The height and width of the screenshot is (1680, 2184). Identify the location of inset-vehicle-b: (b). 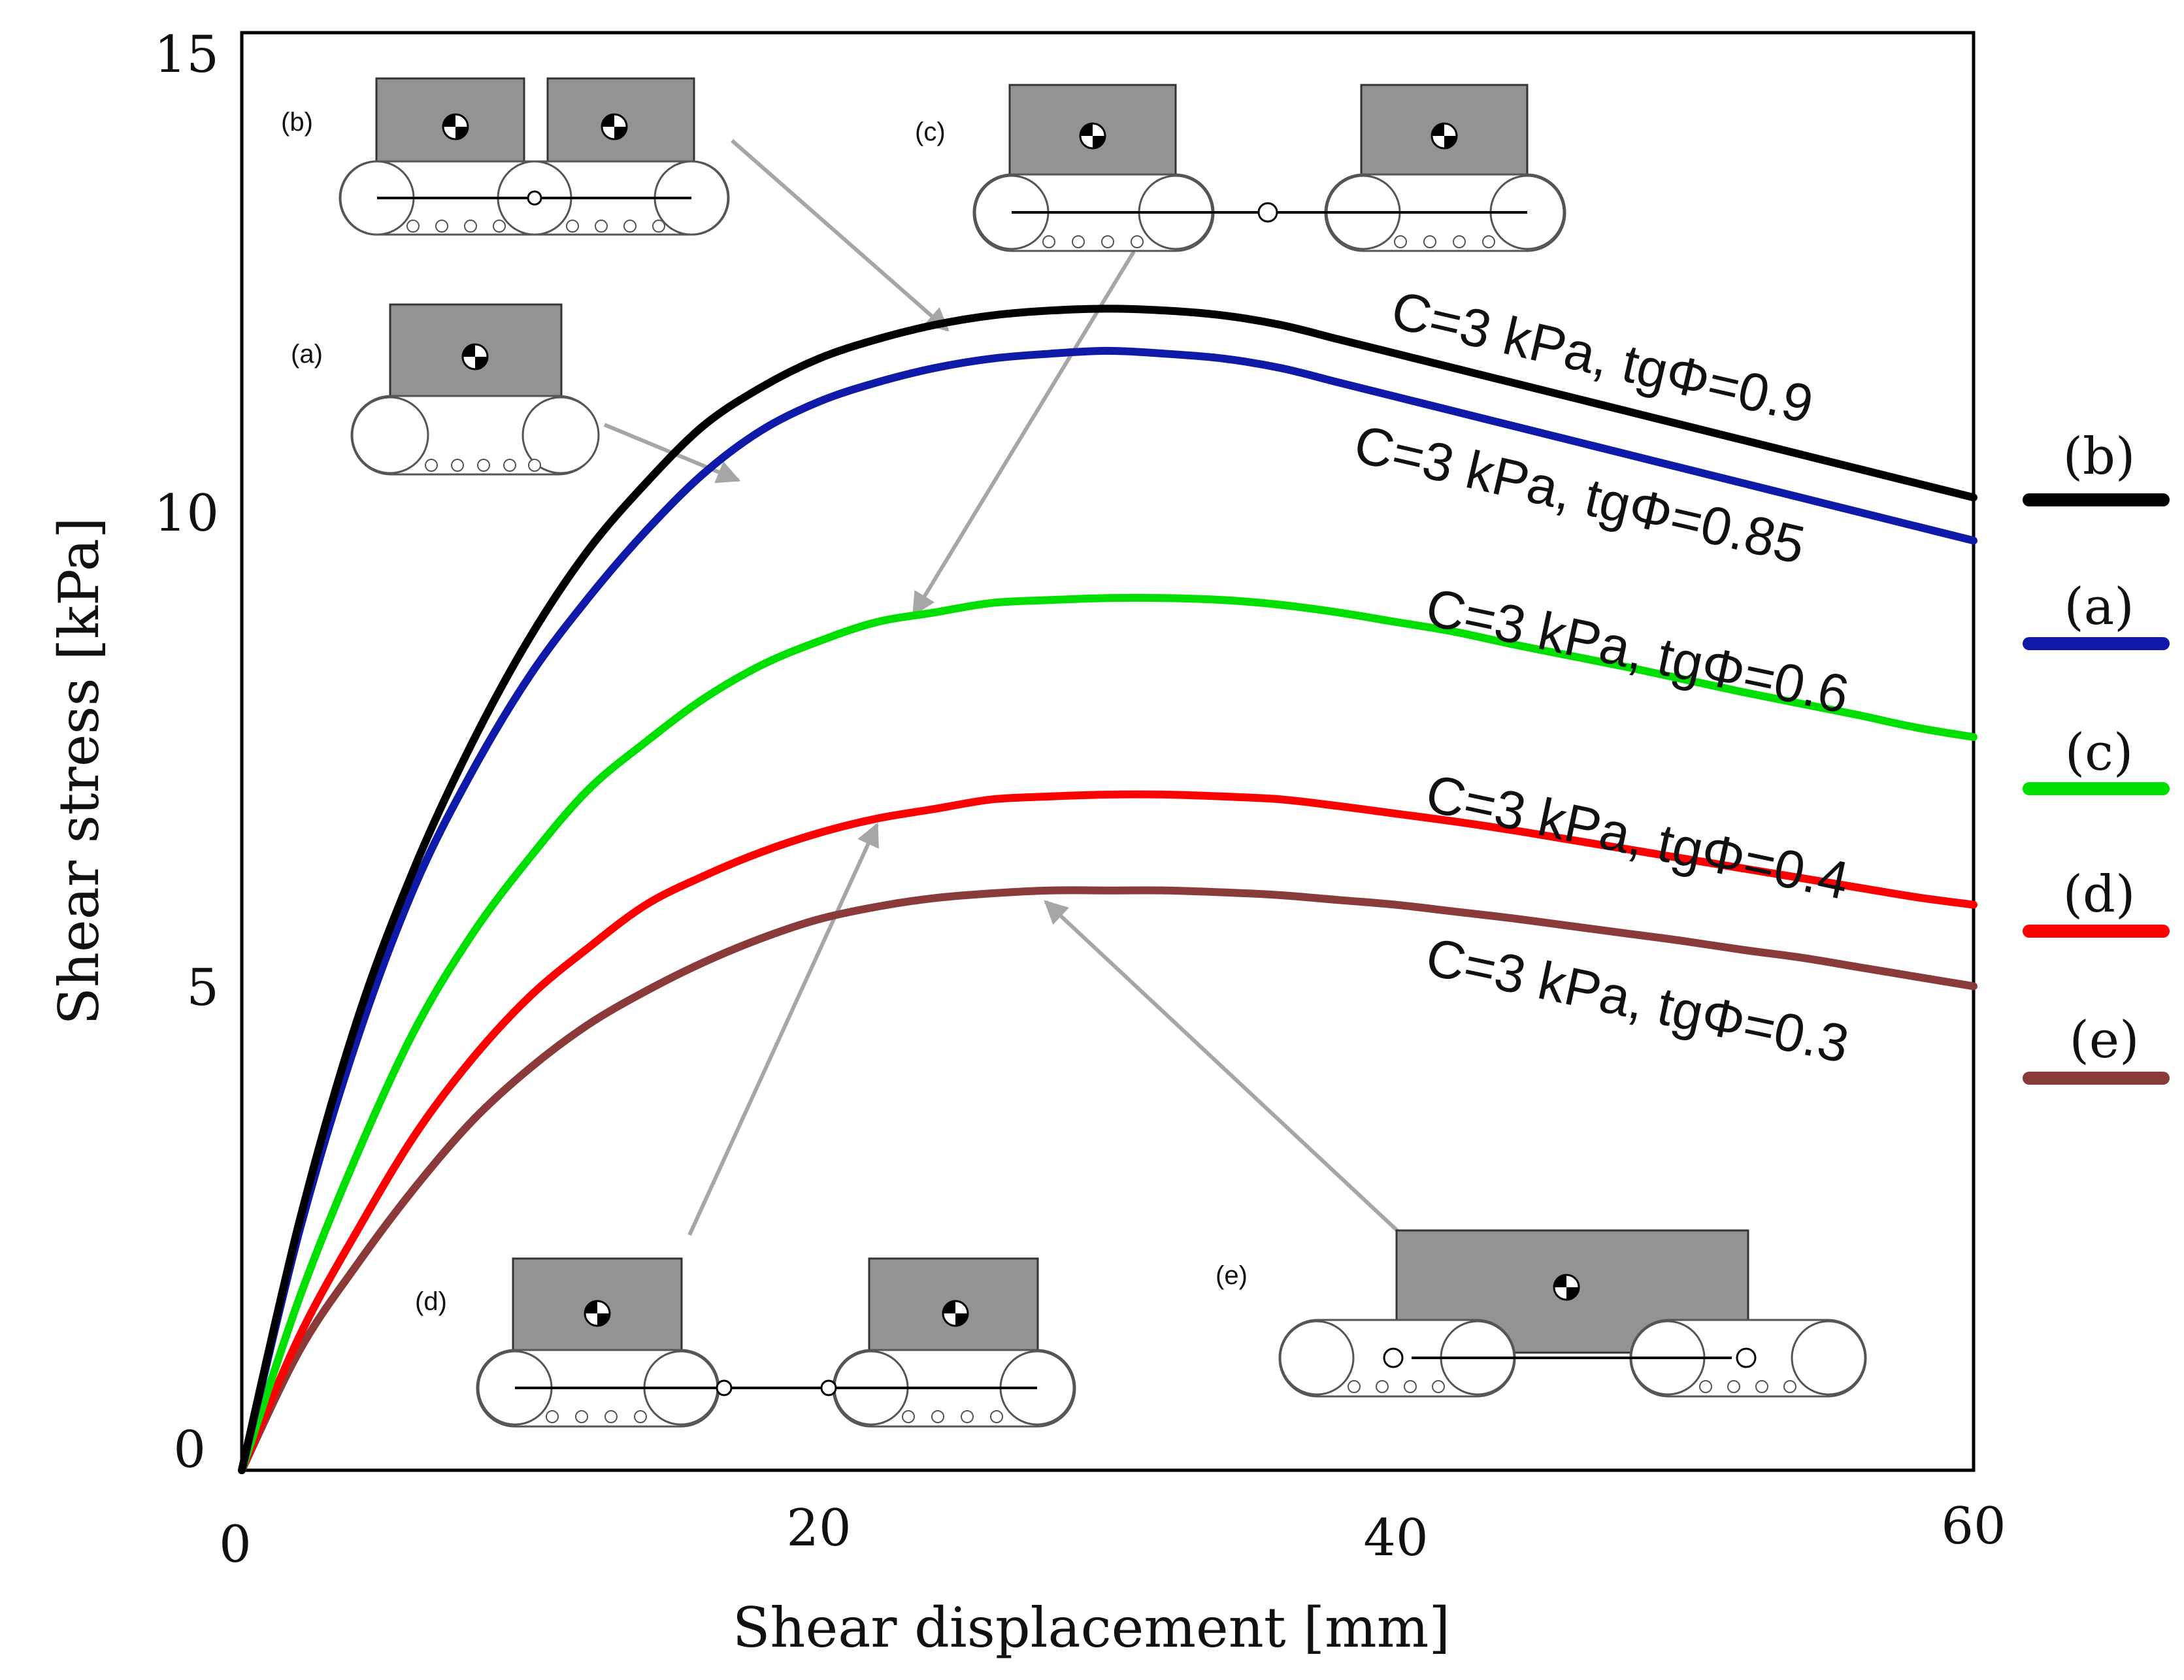
(505, 156).